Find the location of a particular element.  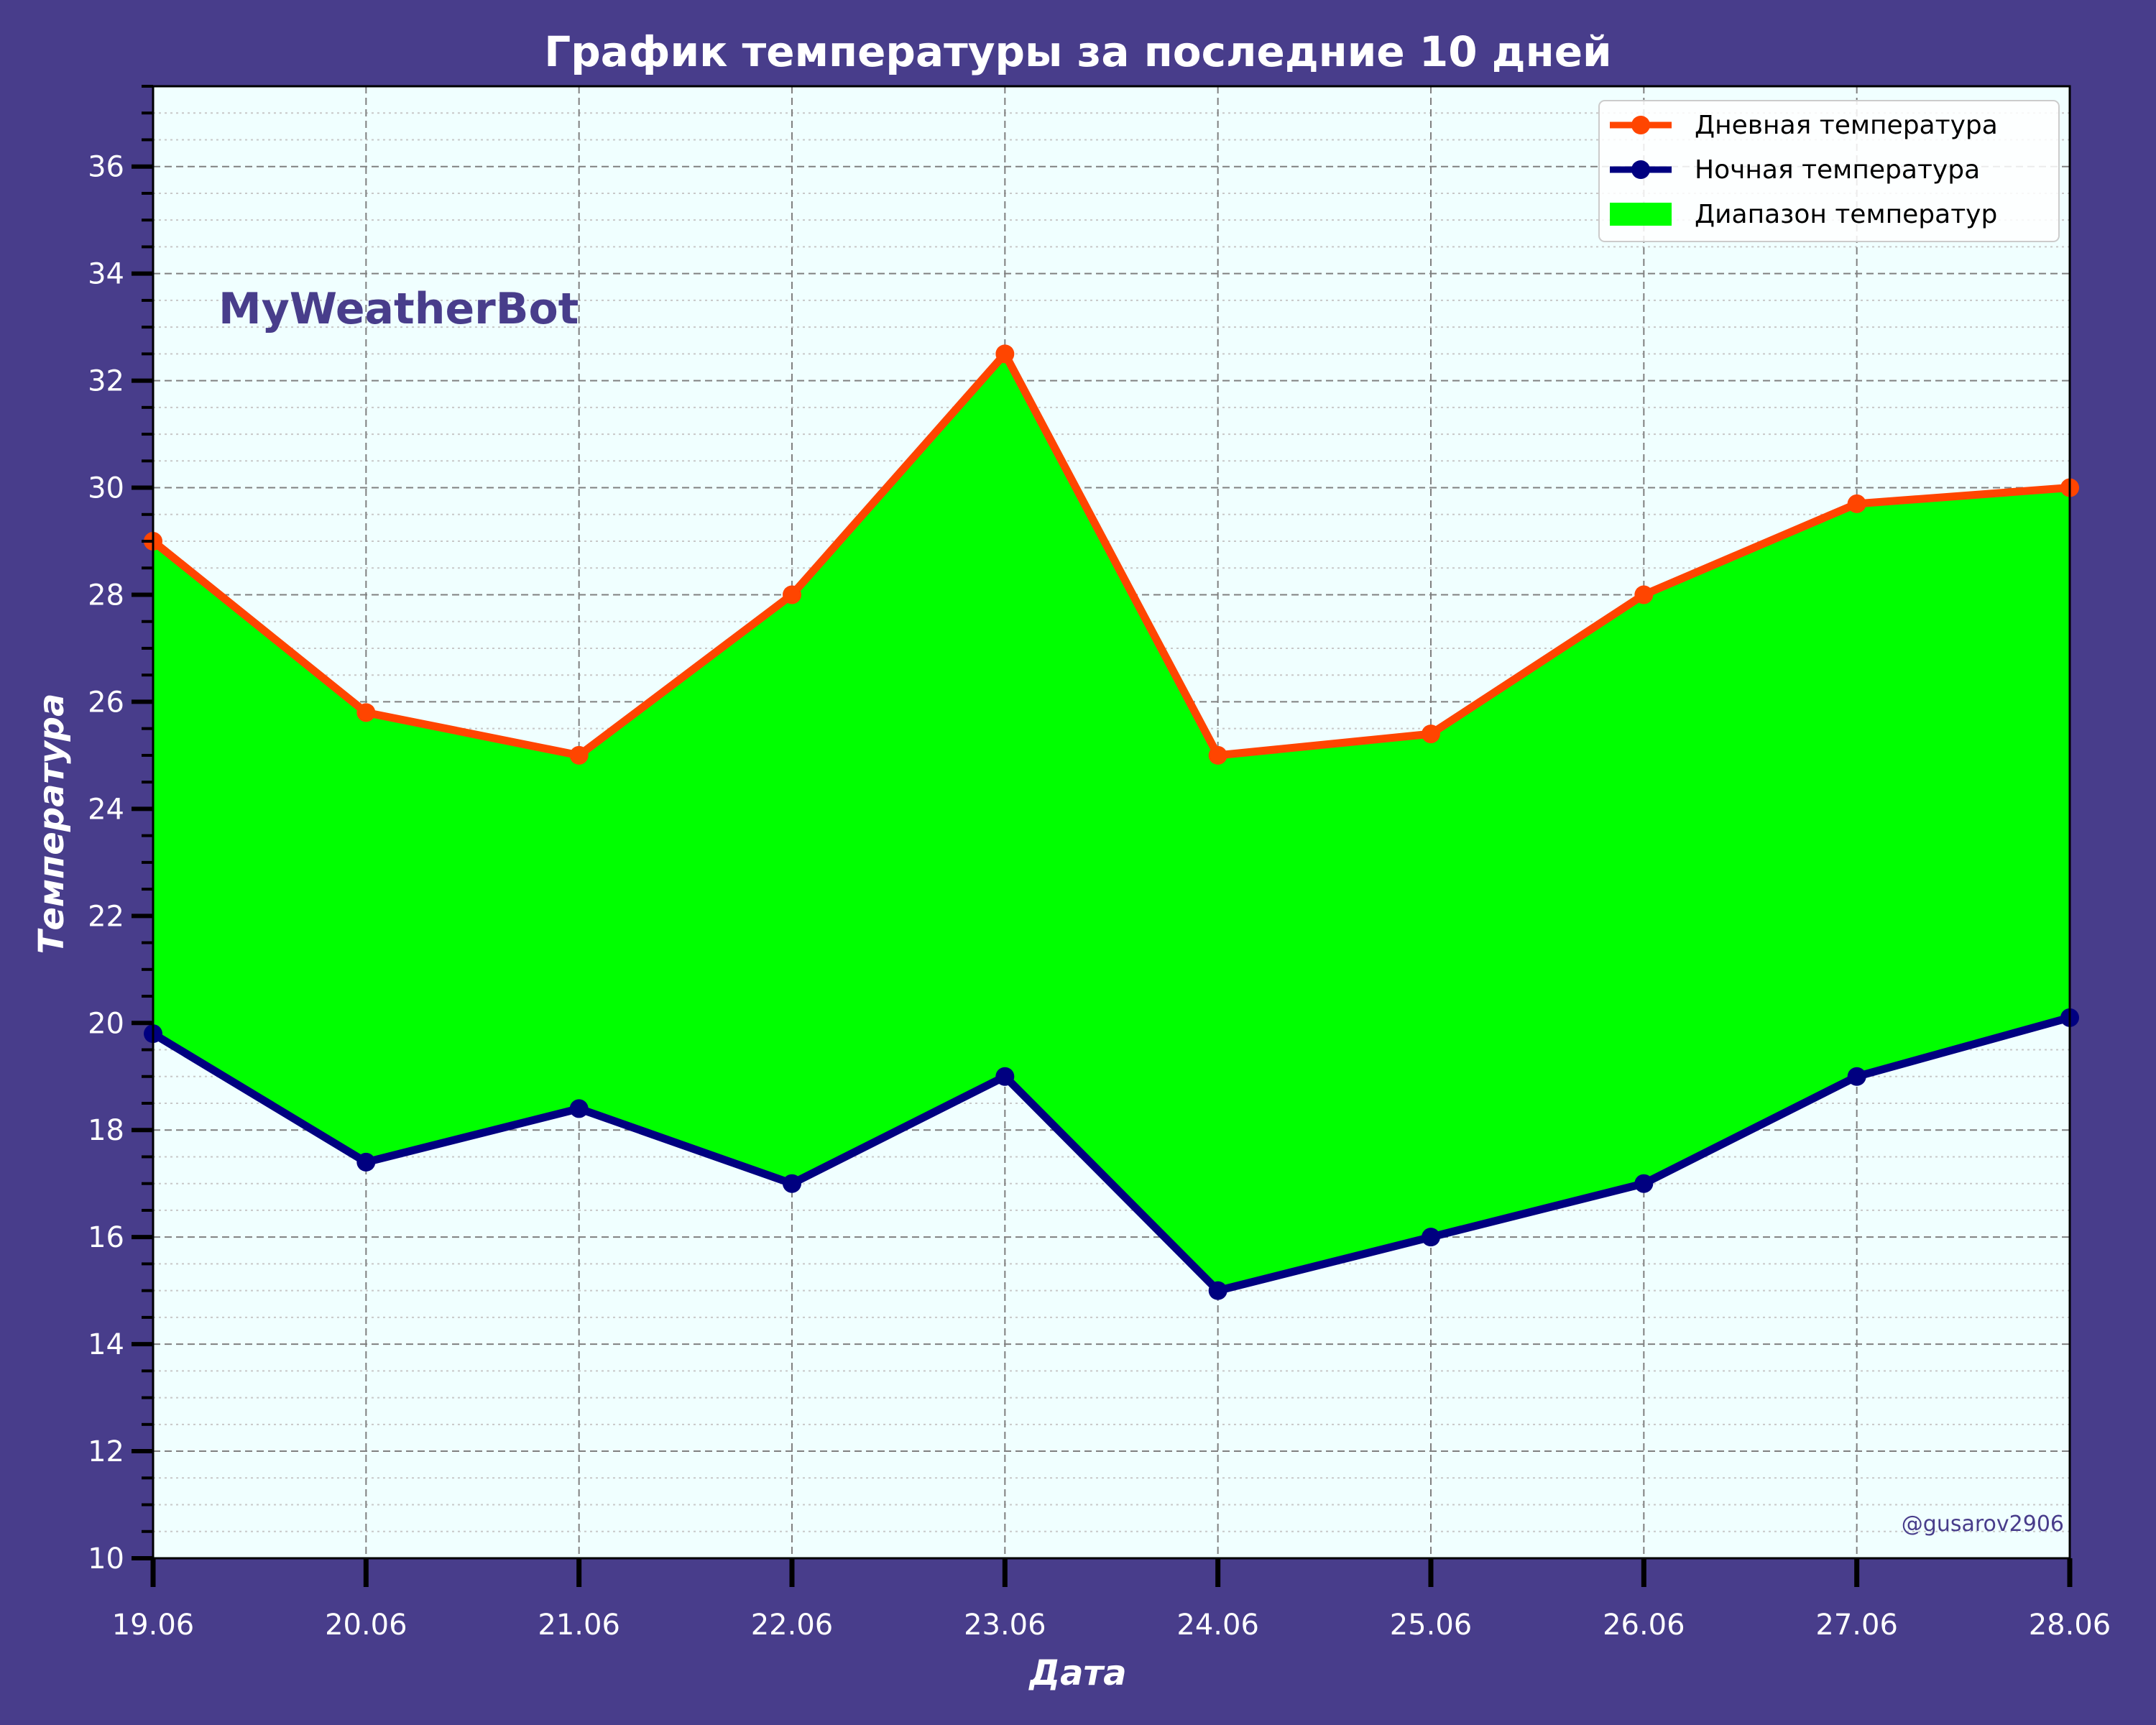

x-tick-label: 19.06 is located at coordinates (153, 1625).